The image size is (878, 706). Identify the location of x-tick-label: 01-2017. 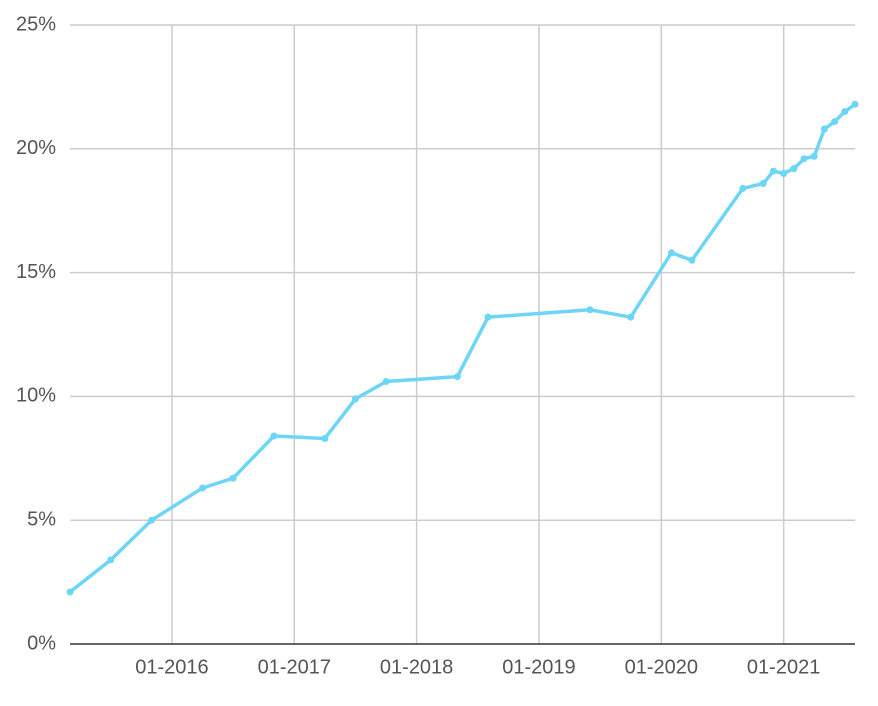
(294, 667).